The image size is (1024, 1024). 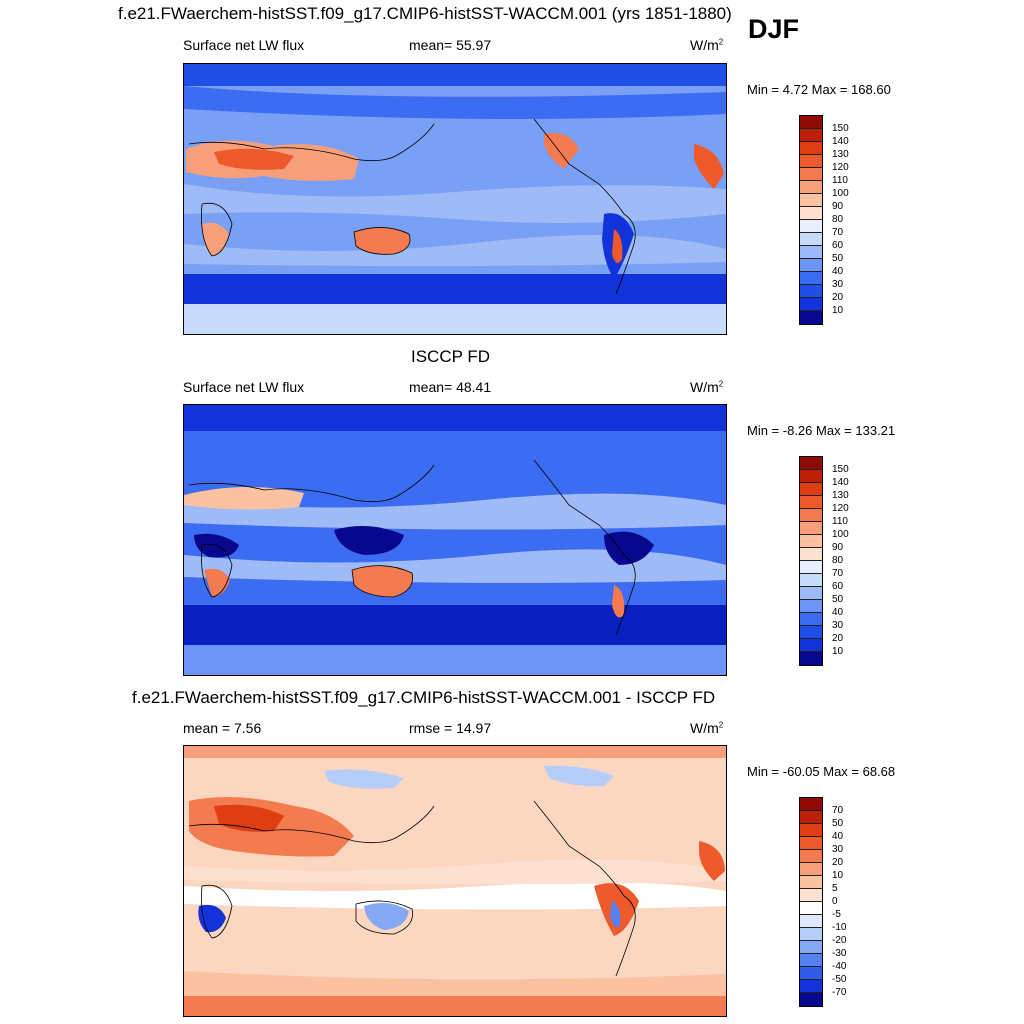 What do you see at coordinates (835, 888) in the screenshot?
I see `panel-3-colorbar-tick: 5` at bounding box center [835, 888].